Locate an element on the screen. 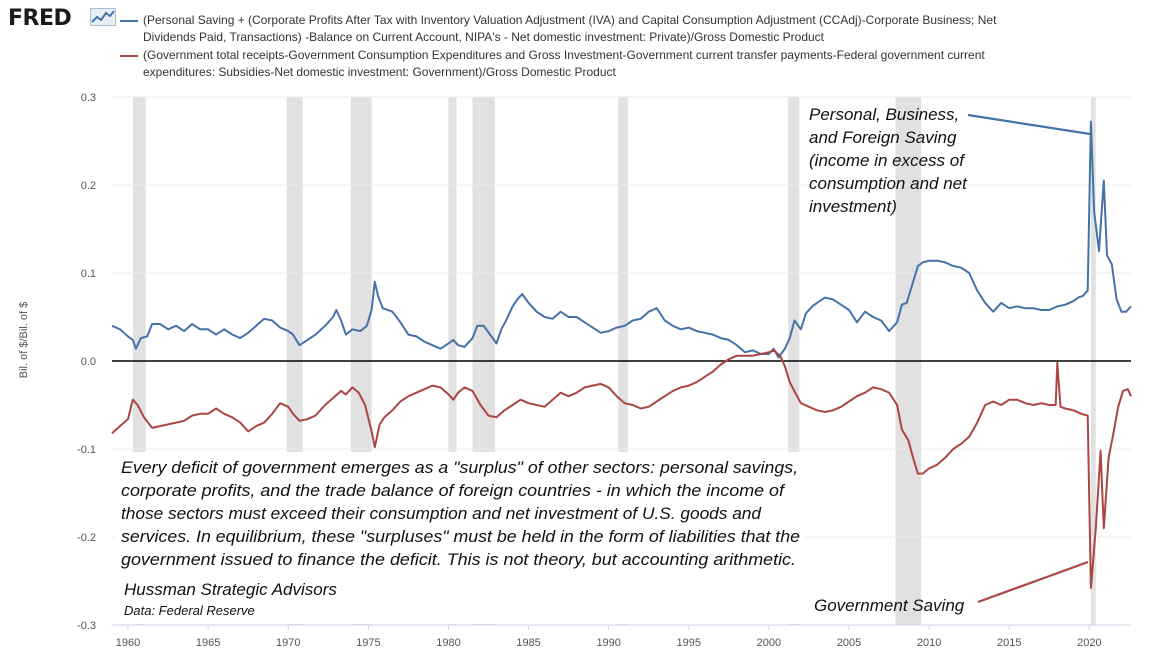  x-tick-label: 2010 is located at coordinates (929, 643).